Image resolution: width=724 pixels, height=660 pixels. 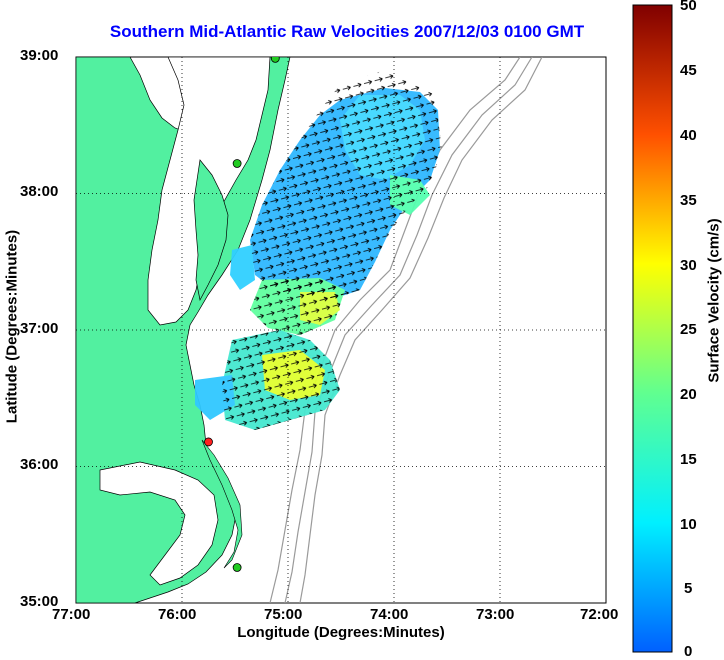 What do you see at coordinates (39, 191) in the screenshot?
I see `y-tick-label: 38:00` at bounding box center [39, 191].